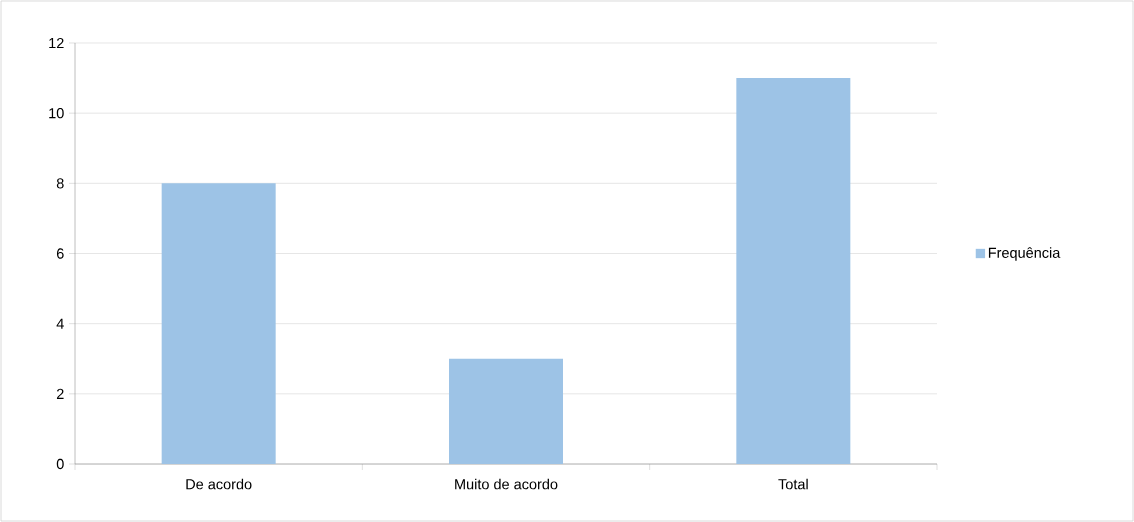  Describe the element at coordinates (60, 253) in the screenshot. I see `y-tick-label: 6` at that location.